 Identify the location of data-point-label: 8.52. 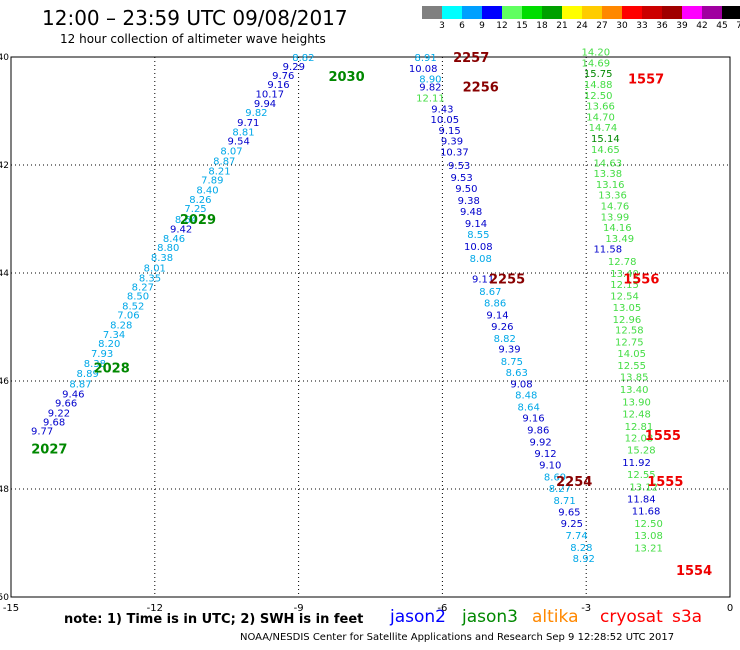
(133, 306).